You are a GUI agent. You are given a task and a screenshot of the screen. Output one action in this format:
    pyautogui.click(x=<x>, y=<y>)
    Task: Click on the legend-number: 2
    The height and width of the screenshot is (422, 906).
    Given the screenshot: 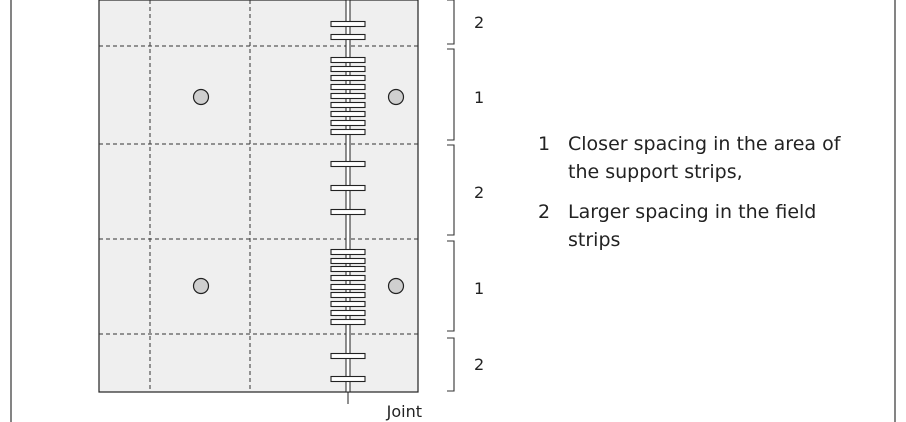 What is the action you would take?
    pyautogui.click(x=544, y=212)
    